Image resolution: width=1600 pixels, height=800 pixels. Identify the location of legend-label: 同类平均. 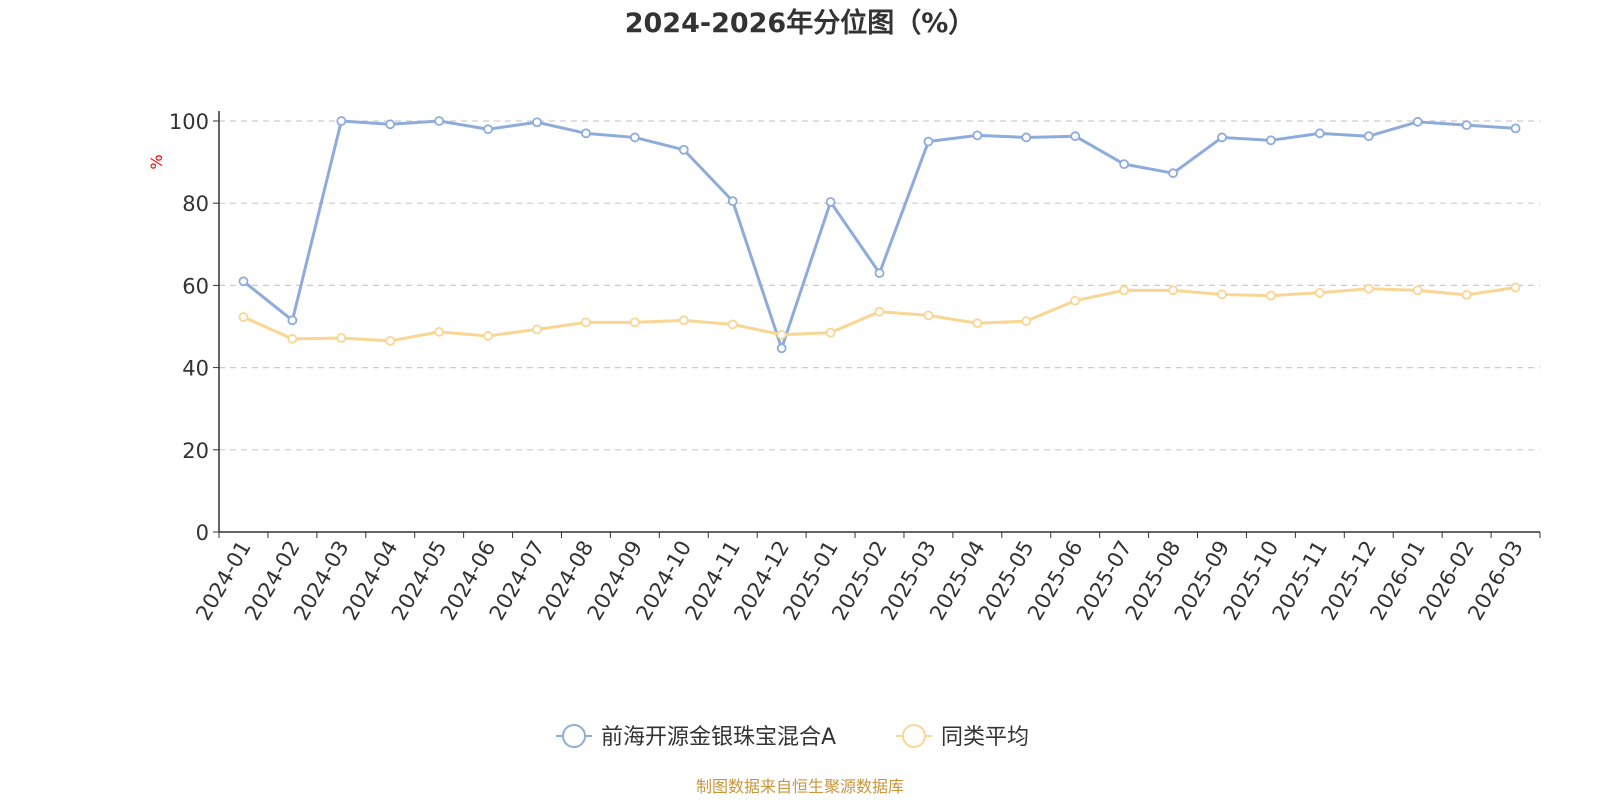
(985, 737).